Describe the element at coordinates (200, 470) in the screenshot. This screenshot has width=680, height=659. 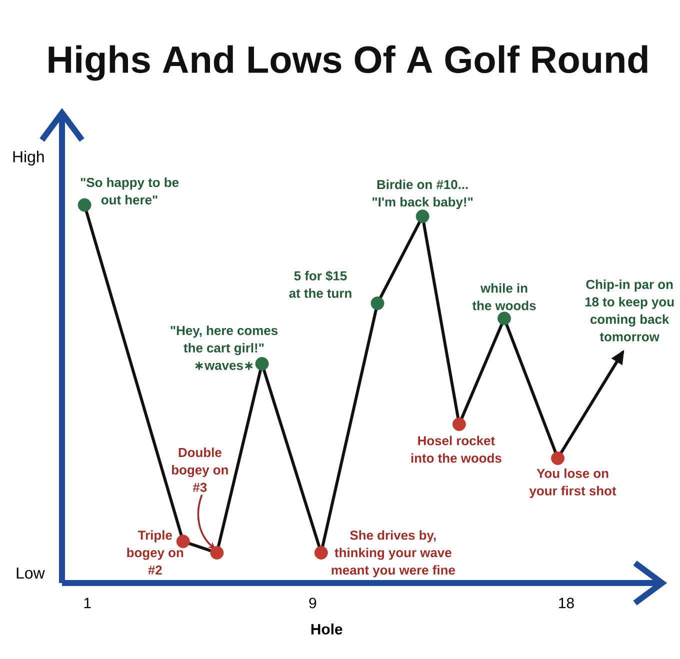
I see `annotation: Double bogey on #3` at that location.